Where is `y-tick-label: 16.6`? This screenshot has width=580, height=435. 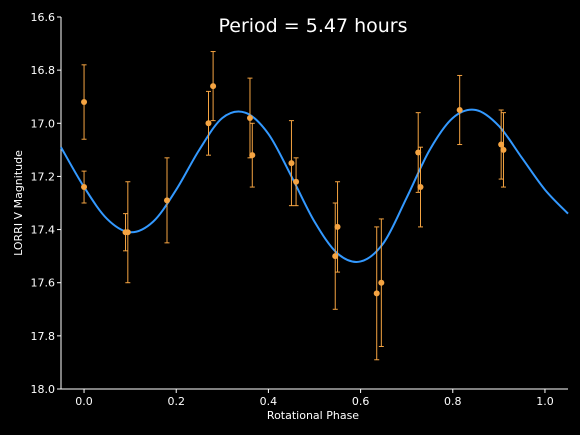
y-tick-label: 16.6 is located at coordinates (43, 17).